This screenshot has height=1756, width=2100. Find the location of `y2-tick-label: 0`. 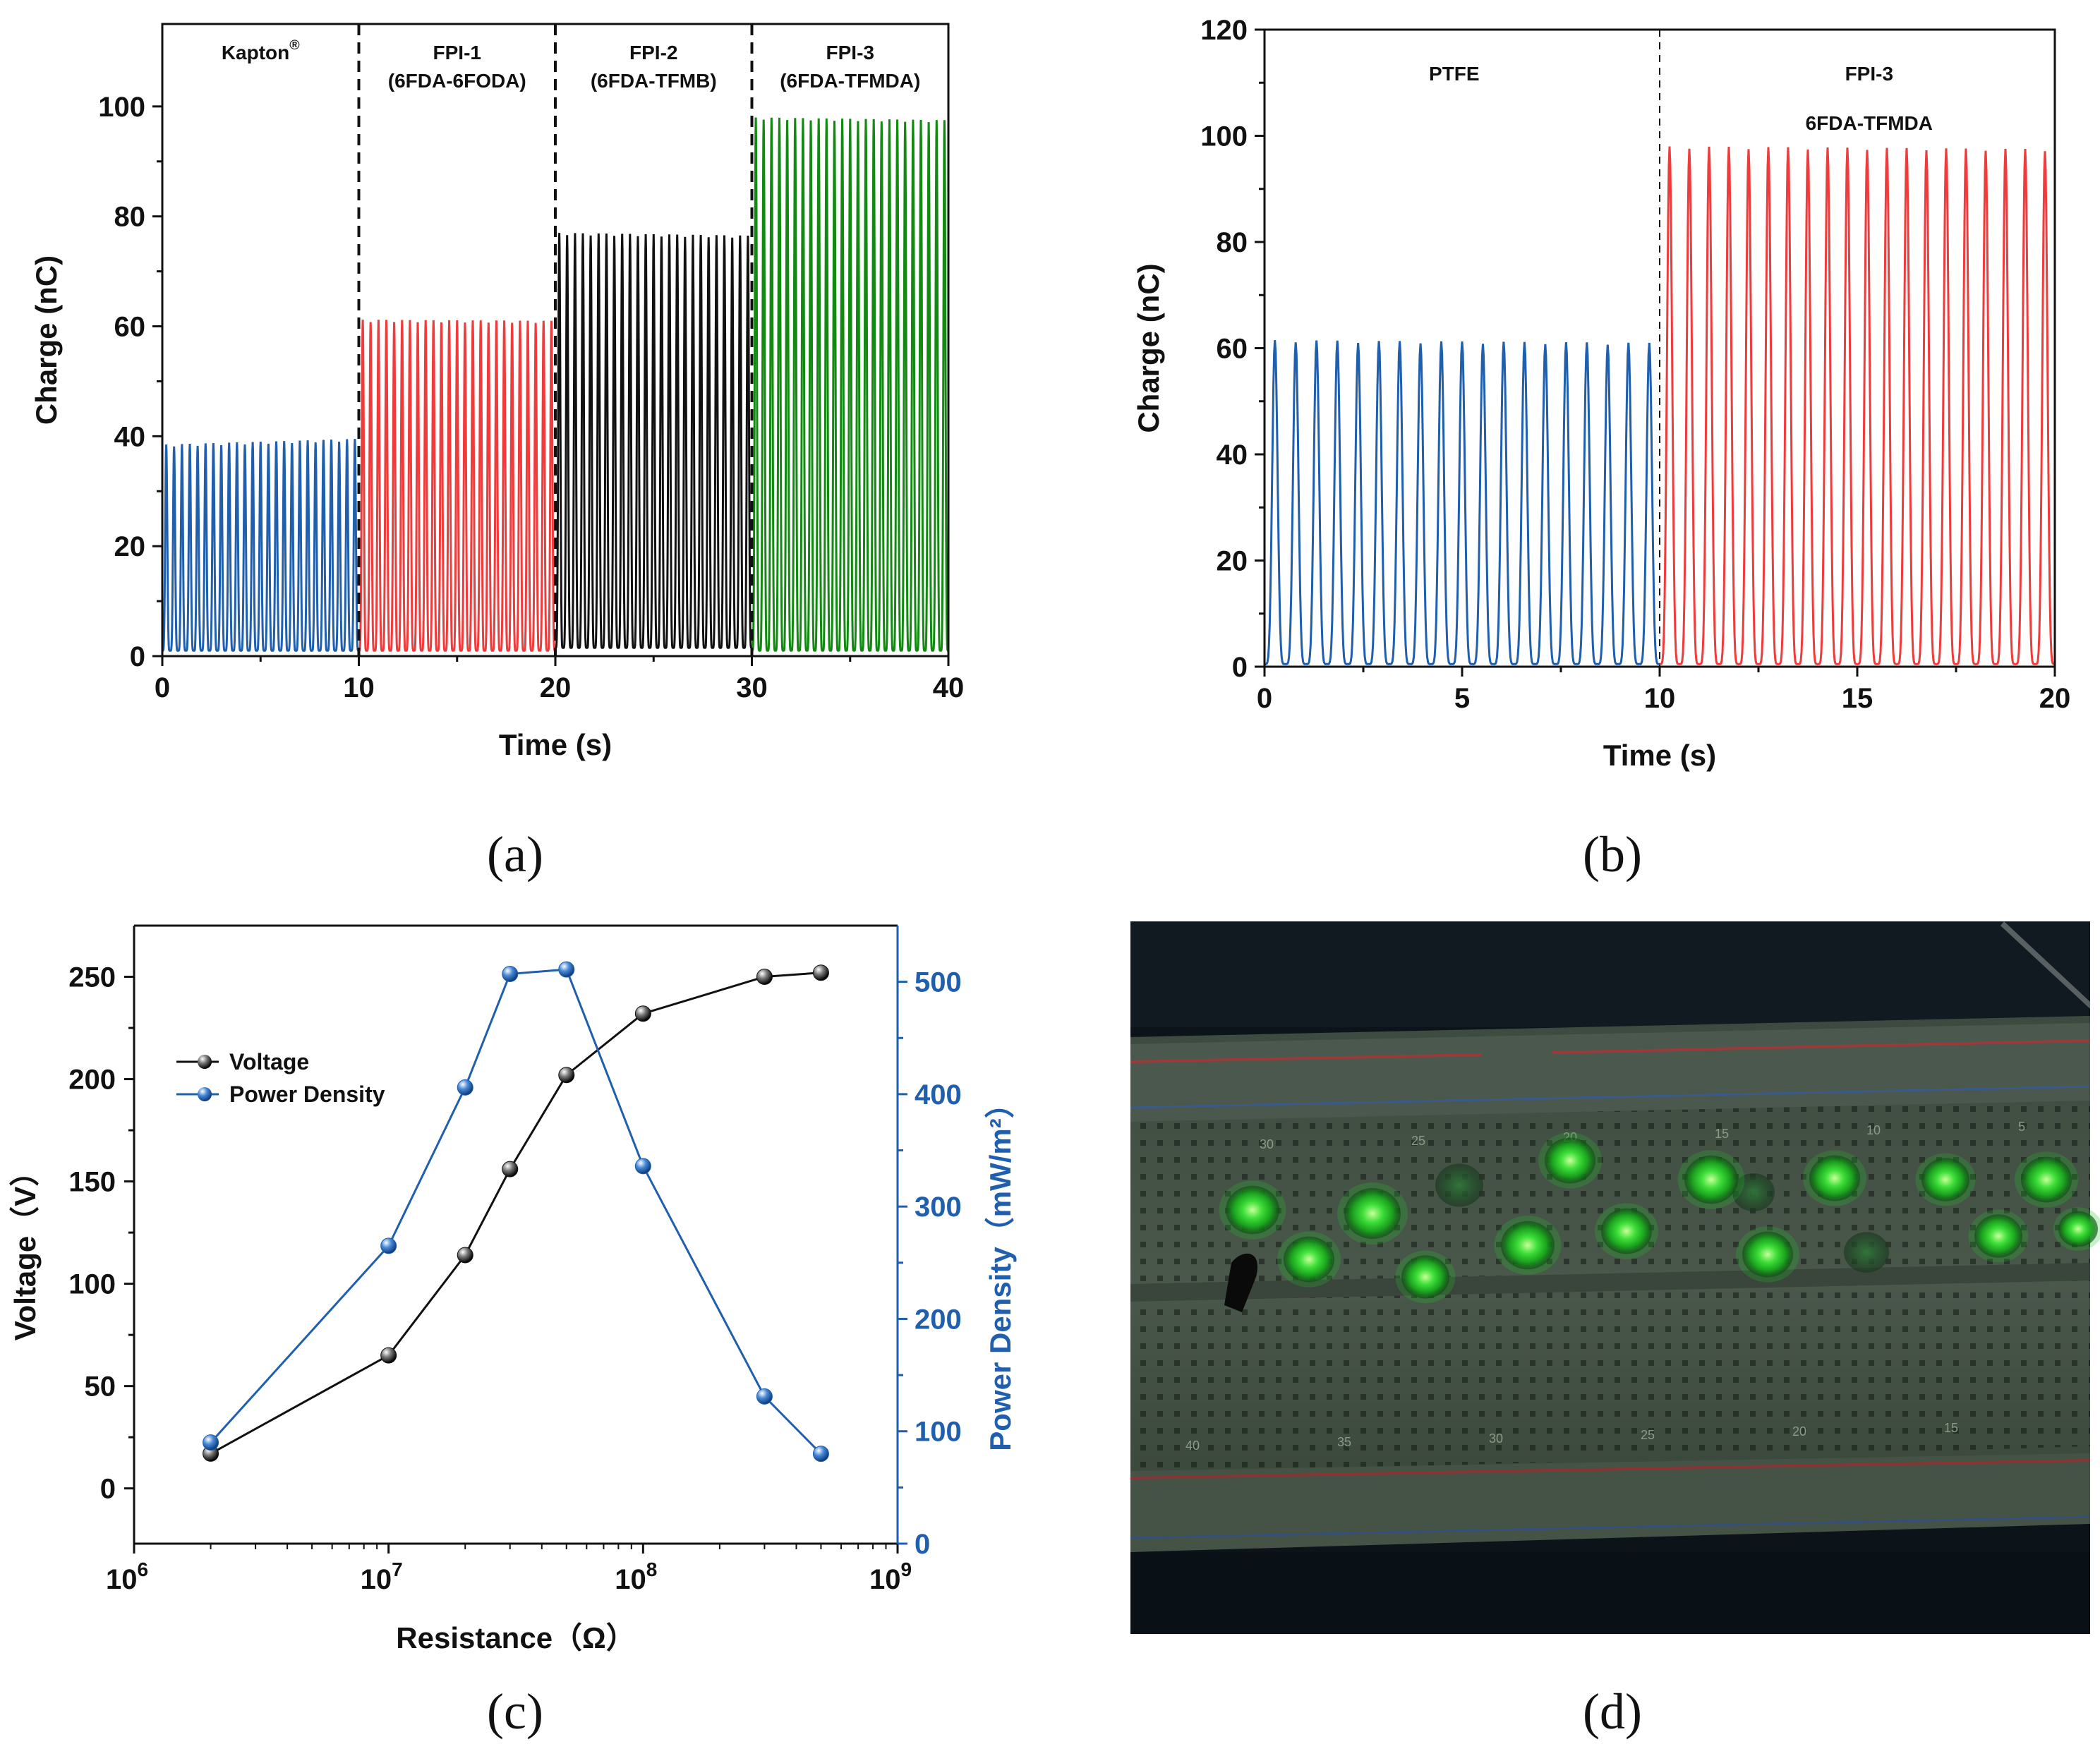

y2-tick-label: 0 is located at coordinates (922, 1544).